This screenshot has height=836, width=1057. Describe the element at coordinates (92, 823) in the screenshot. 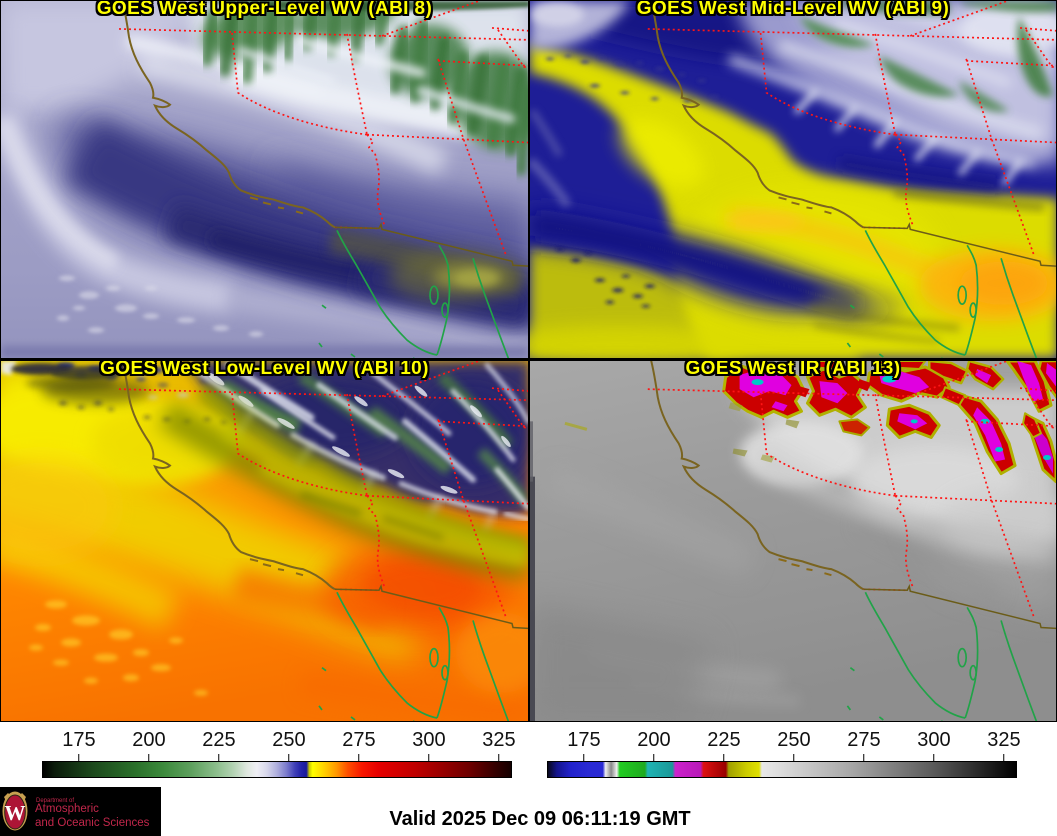

I see `svg-text: and Oceanic Sciences` at that location.